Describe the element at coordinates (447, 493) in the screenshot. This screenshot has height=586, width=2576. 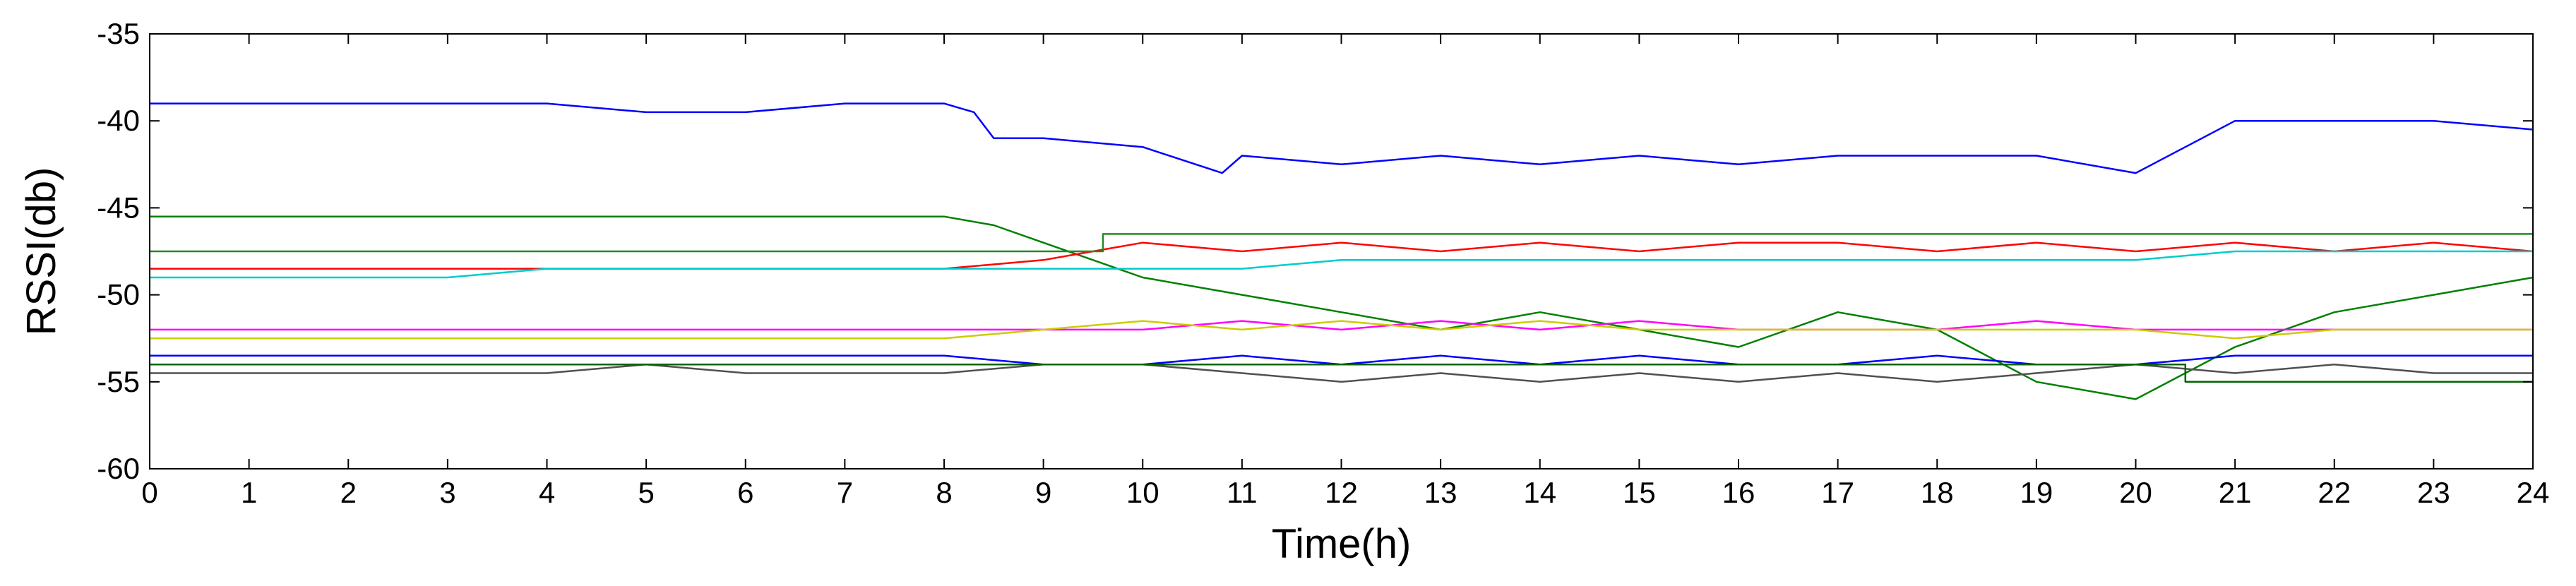
I see `x-tick-label: 3` at that location.